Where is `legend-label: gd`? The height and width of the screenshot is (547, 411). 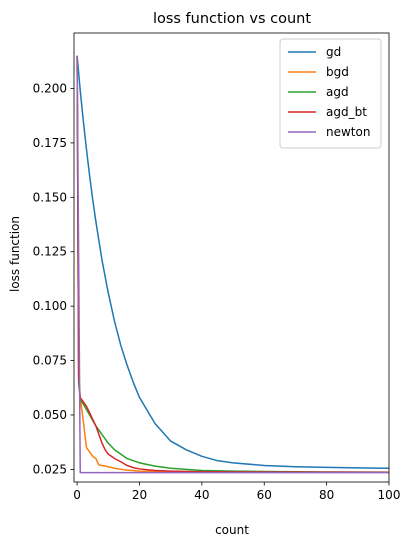
legend-label: gd is located at coordinates (333, 52).